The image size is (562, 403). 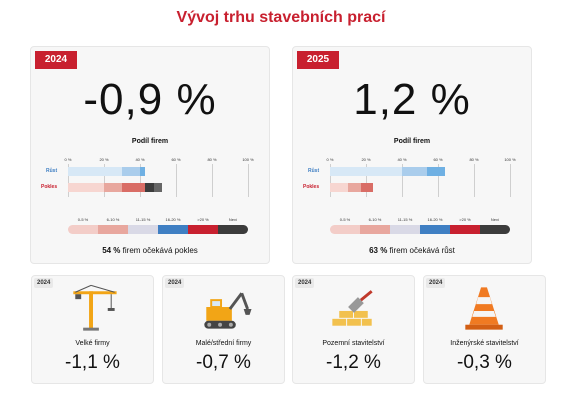 What do you see at coordinates (352, 308) in the screenshot?
I see `bricks-trowel-icon` at bounding box center [352, 308].